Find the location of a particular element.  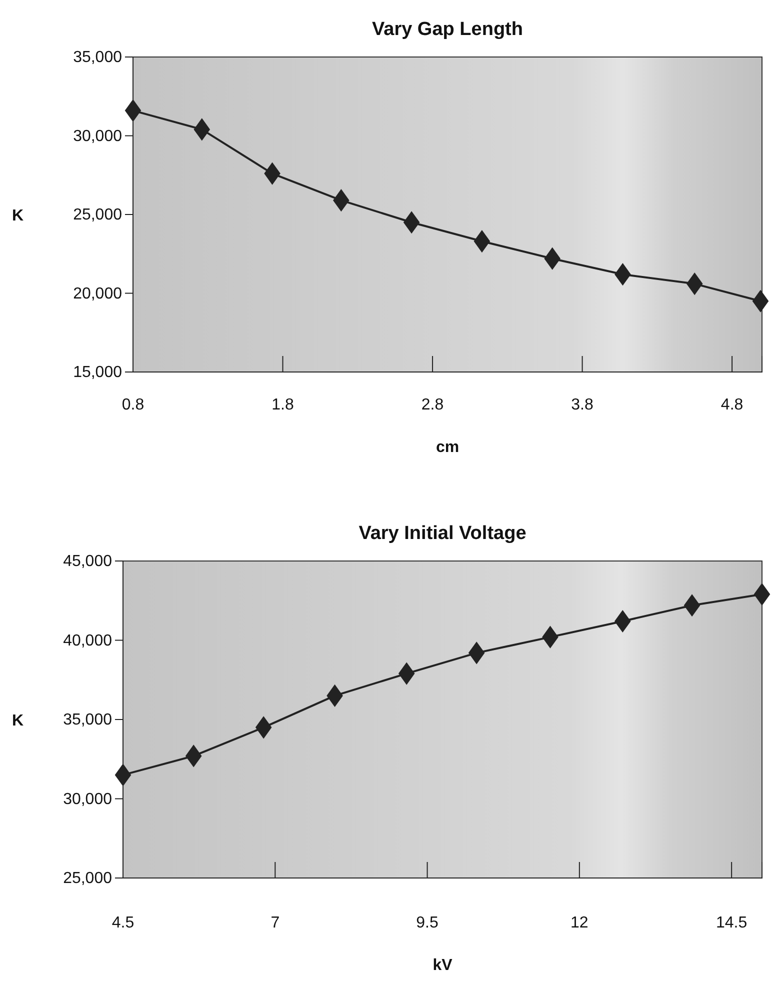

x-tick-label: 4.5 is located at coordinates (123, 923).